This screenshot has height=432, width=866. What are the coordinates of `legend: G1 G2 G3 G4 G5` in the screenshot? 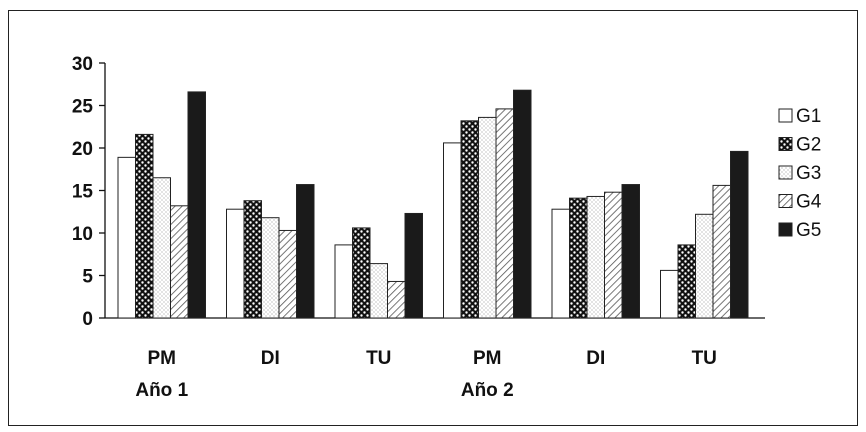 It's located at (800, 173).